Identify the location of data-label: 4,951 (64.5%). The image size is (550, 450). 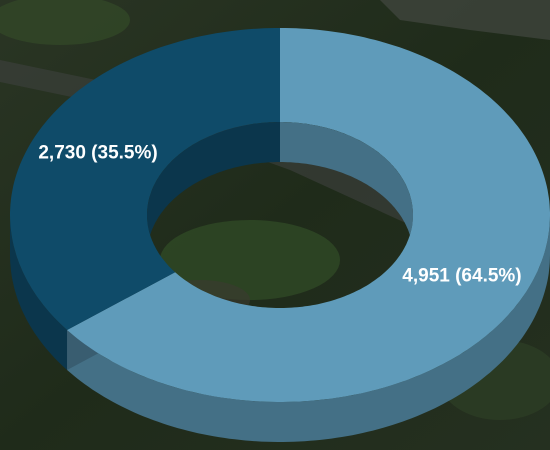
(461, 275).